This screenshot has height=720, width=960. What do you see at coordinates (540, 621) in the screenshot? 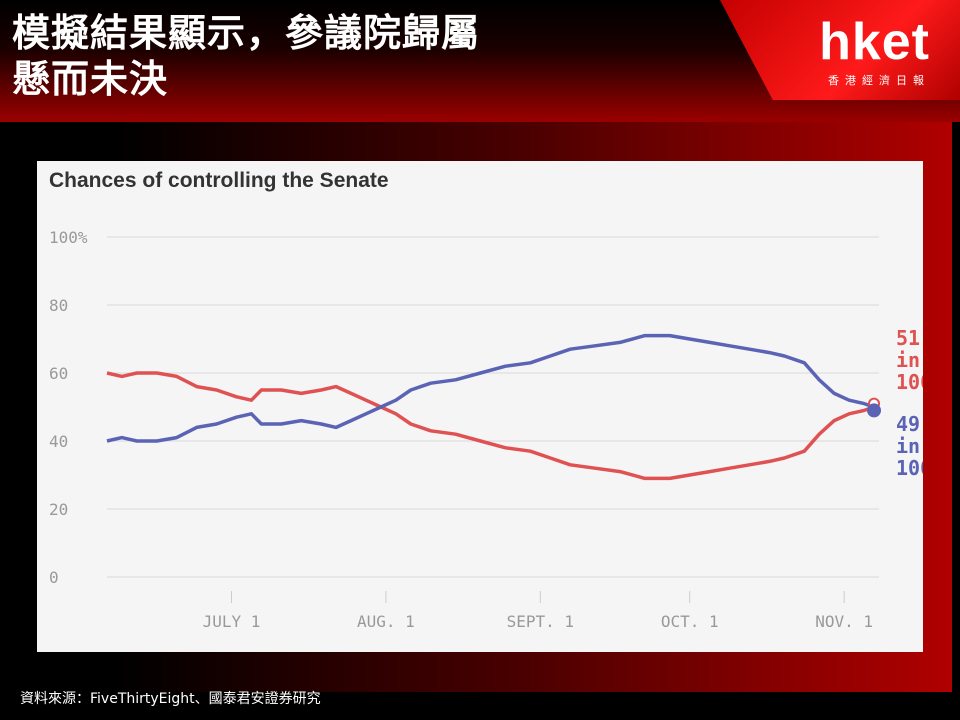
I see `x-tick-label: SEPT. 1` at bounding box center [540, 621].